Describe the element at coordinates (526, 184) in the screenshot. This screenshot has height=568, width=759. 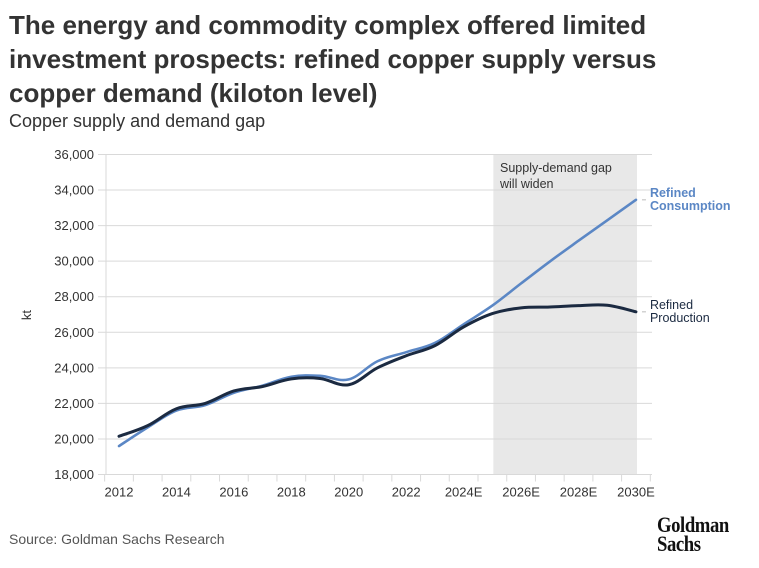
I see `shaded-annotation-line2: will widen` at that location.